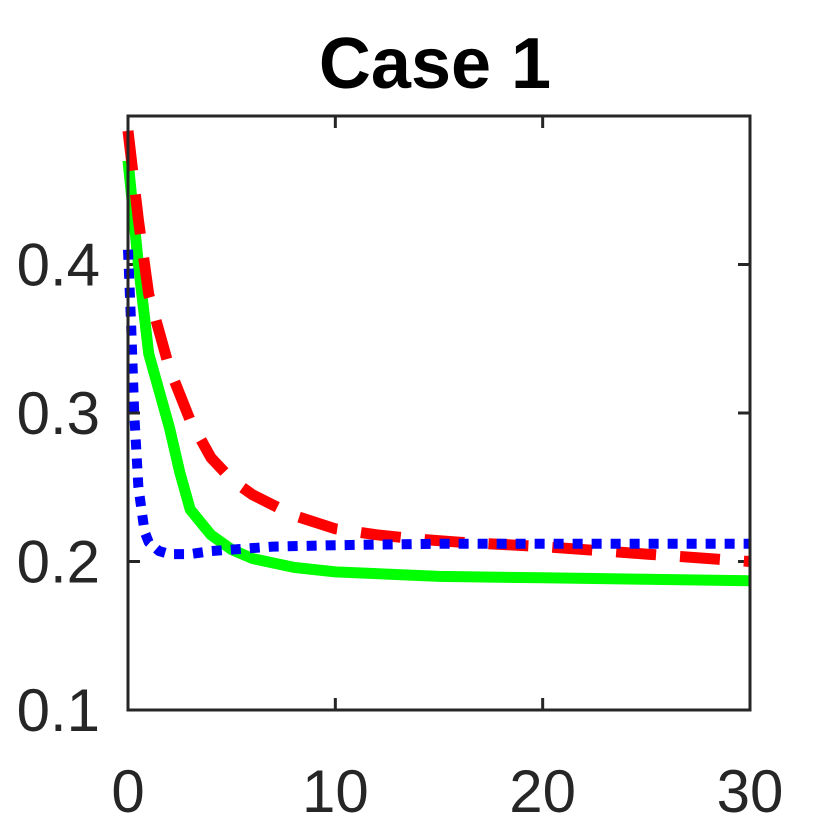  What do you see at coordinates (750, 791) in the screenshot?
I see `x-tick-label: 30` at bounding box center [750, 791].